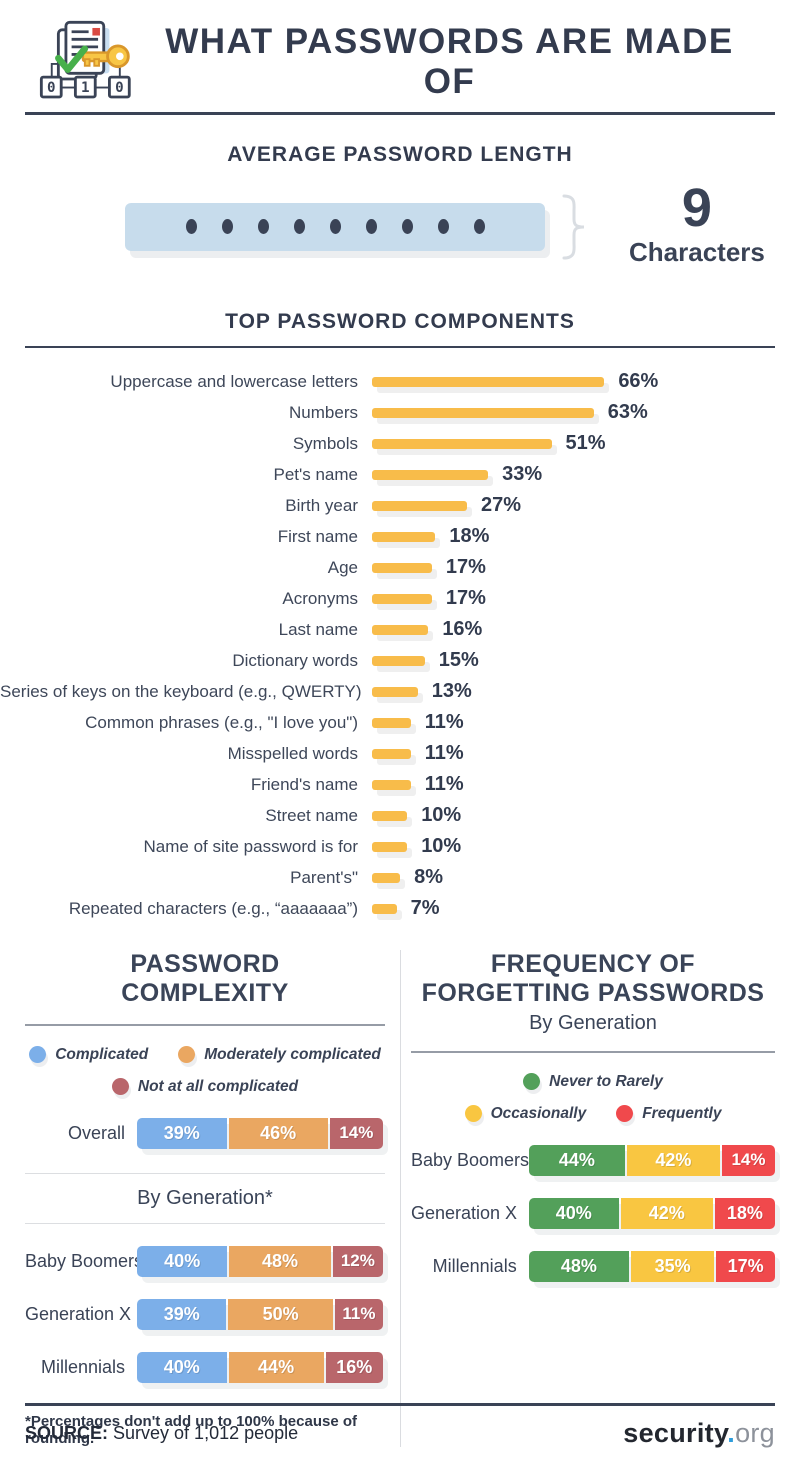  I want to click on bar-segment-not-at-all-complicated: 11%, so click(358, 1314).